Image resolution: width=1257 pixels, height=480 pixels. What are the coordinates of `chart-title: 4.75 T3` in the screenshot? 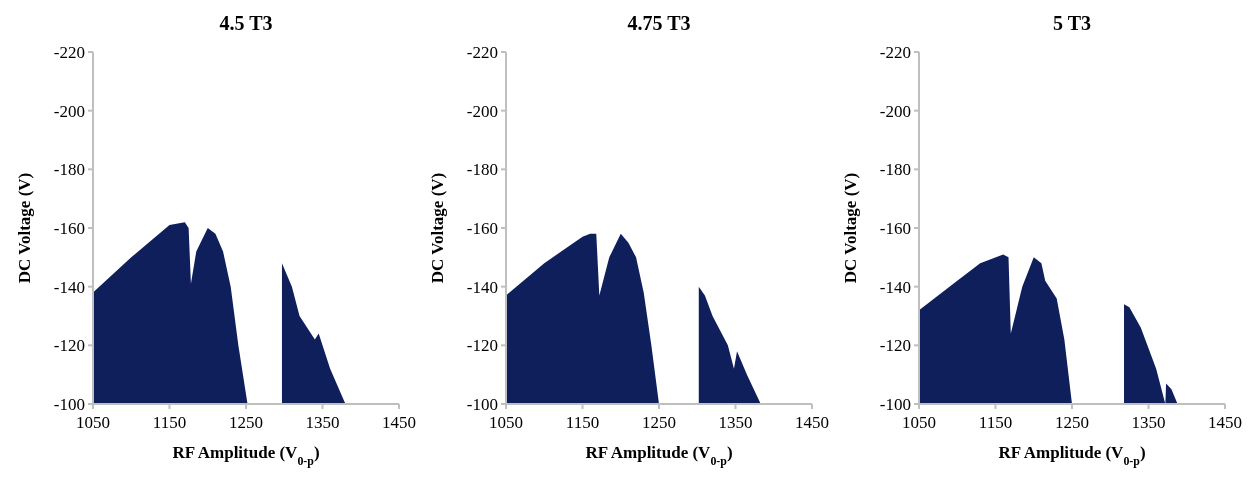 It's located at (659, 23).